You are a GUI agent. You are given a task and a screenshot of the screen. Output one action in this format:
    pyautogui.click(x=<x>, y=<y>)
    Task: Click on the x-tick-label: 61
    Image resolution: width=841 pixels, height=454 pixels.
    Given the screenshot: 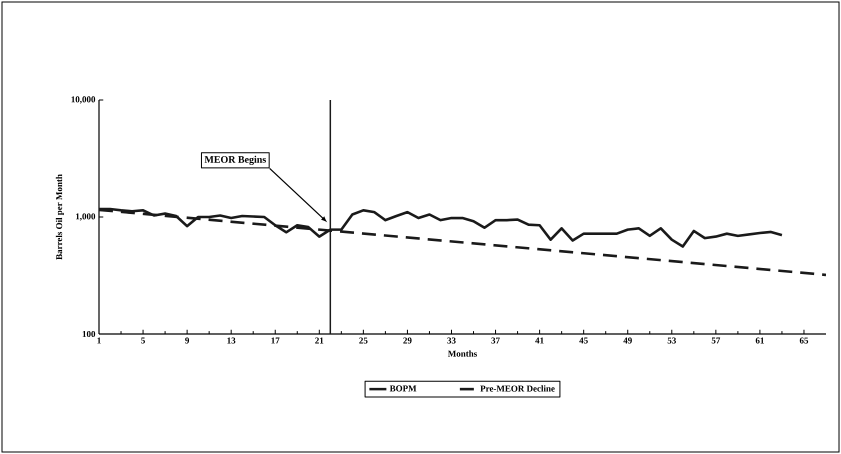 What is the action you would take?
    pyautogui.click(x=760, y=341)
    